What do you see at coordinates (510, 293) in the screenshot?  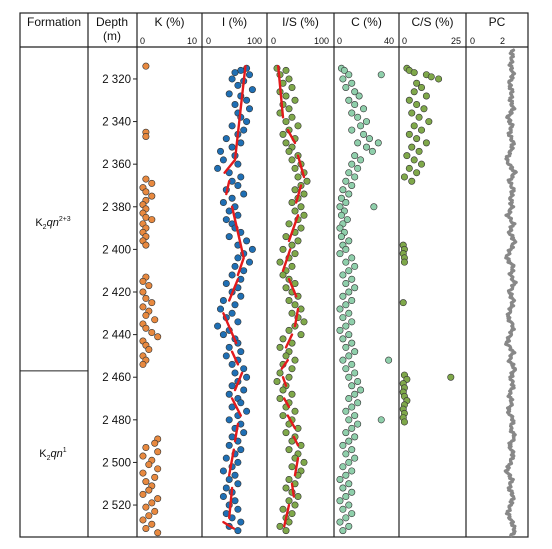 I see `pc-curve` at bounding box center [510, 293].